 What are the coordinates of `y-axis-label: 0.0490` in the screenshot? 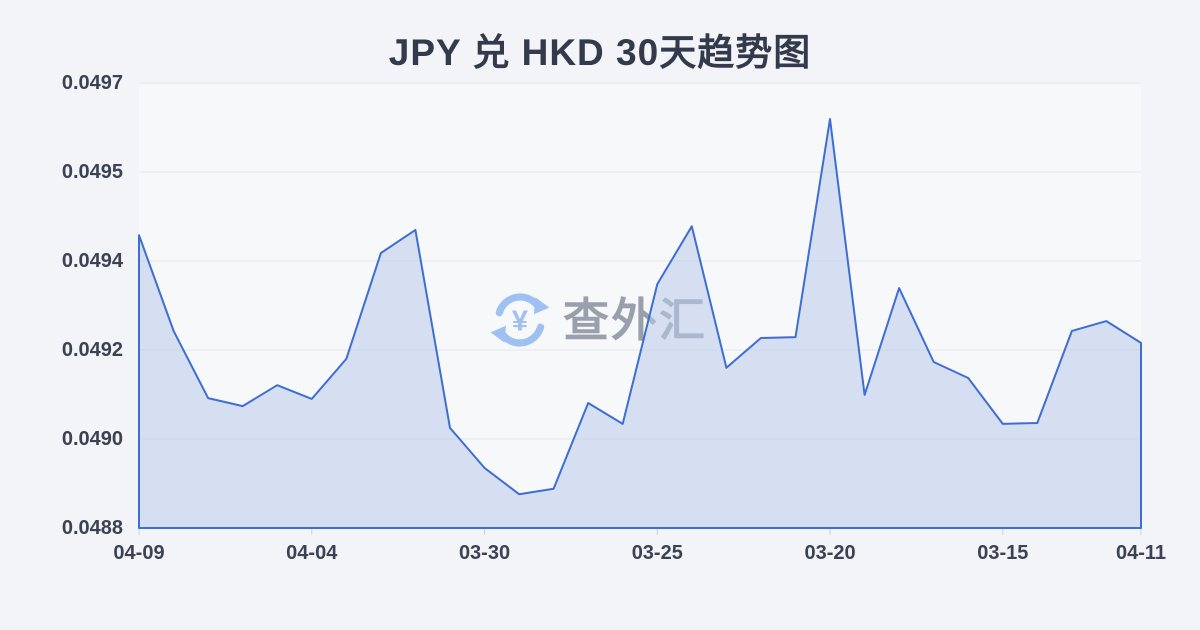 It's located at (92, 439).